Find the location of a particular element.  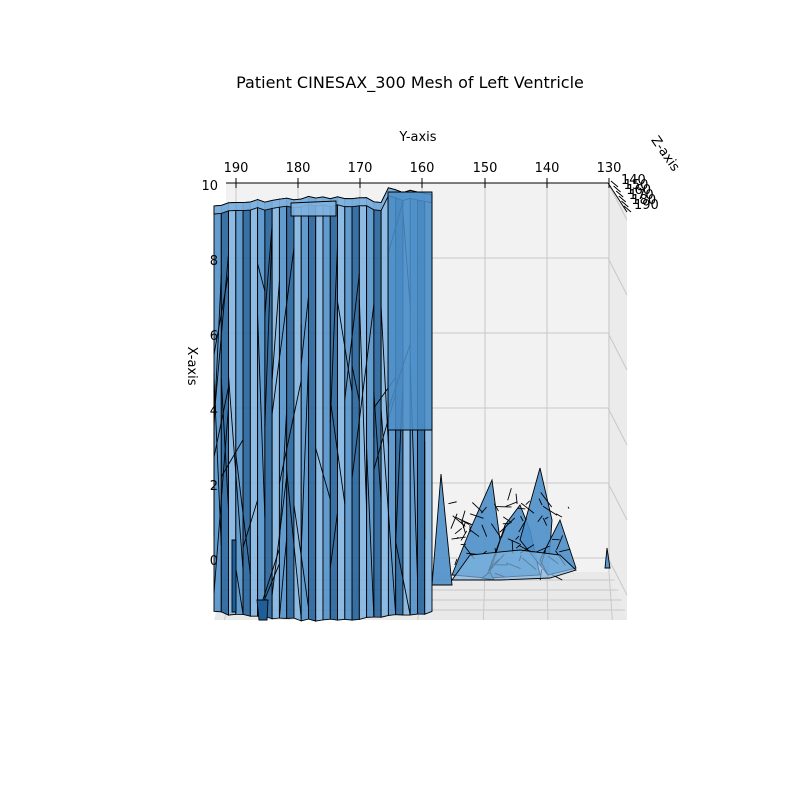

mesh-small-peaks is located at coordinates (521, 526).